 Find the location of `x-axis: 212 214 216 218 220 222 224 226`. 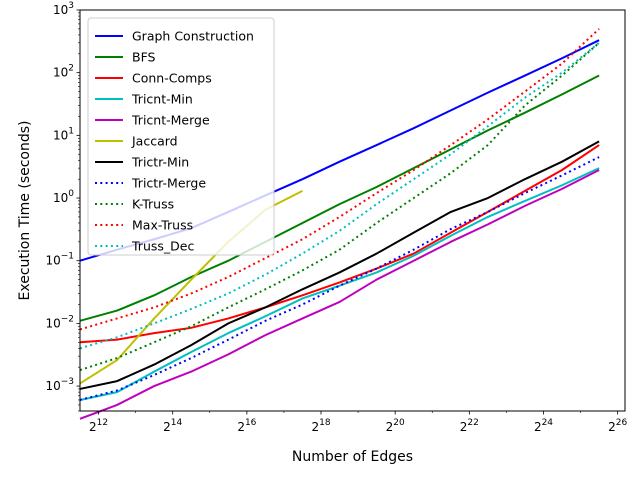

x-axis: 212 214 216 218 220 222 224 226 is located at coordinates (358, 422).